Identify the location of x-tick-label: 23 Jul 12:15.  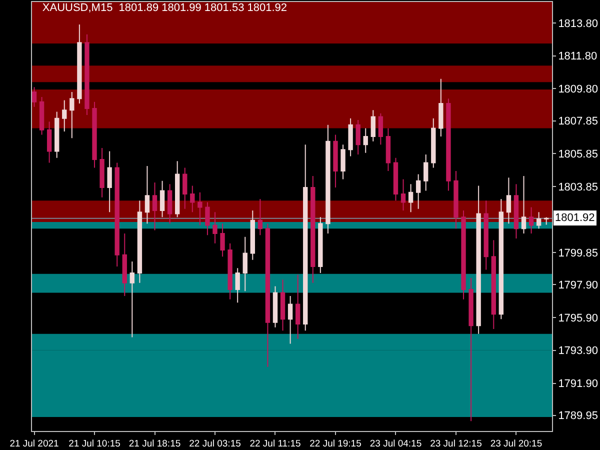
(456, 444).